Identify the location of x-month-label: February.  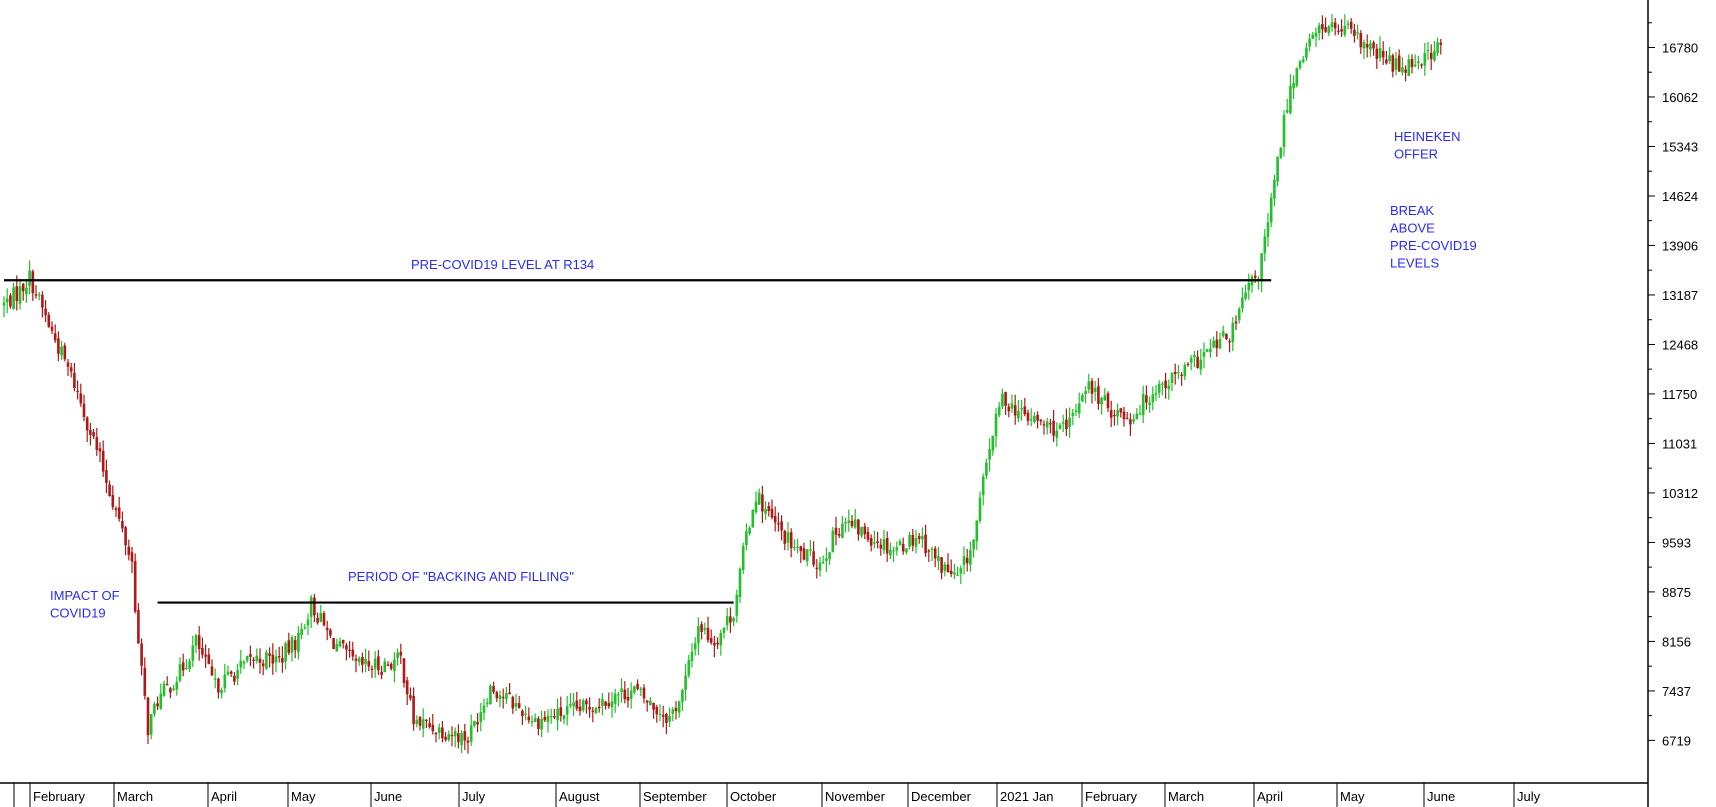
(1111, 796).